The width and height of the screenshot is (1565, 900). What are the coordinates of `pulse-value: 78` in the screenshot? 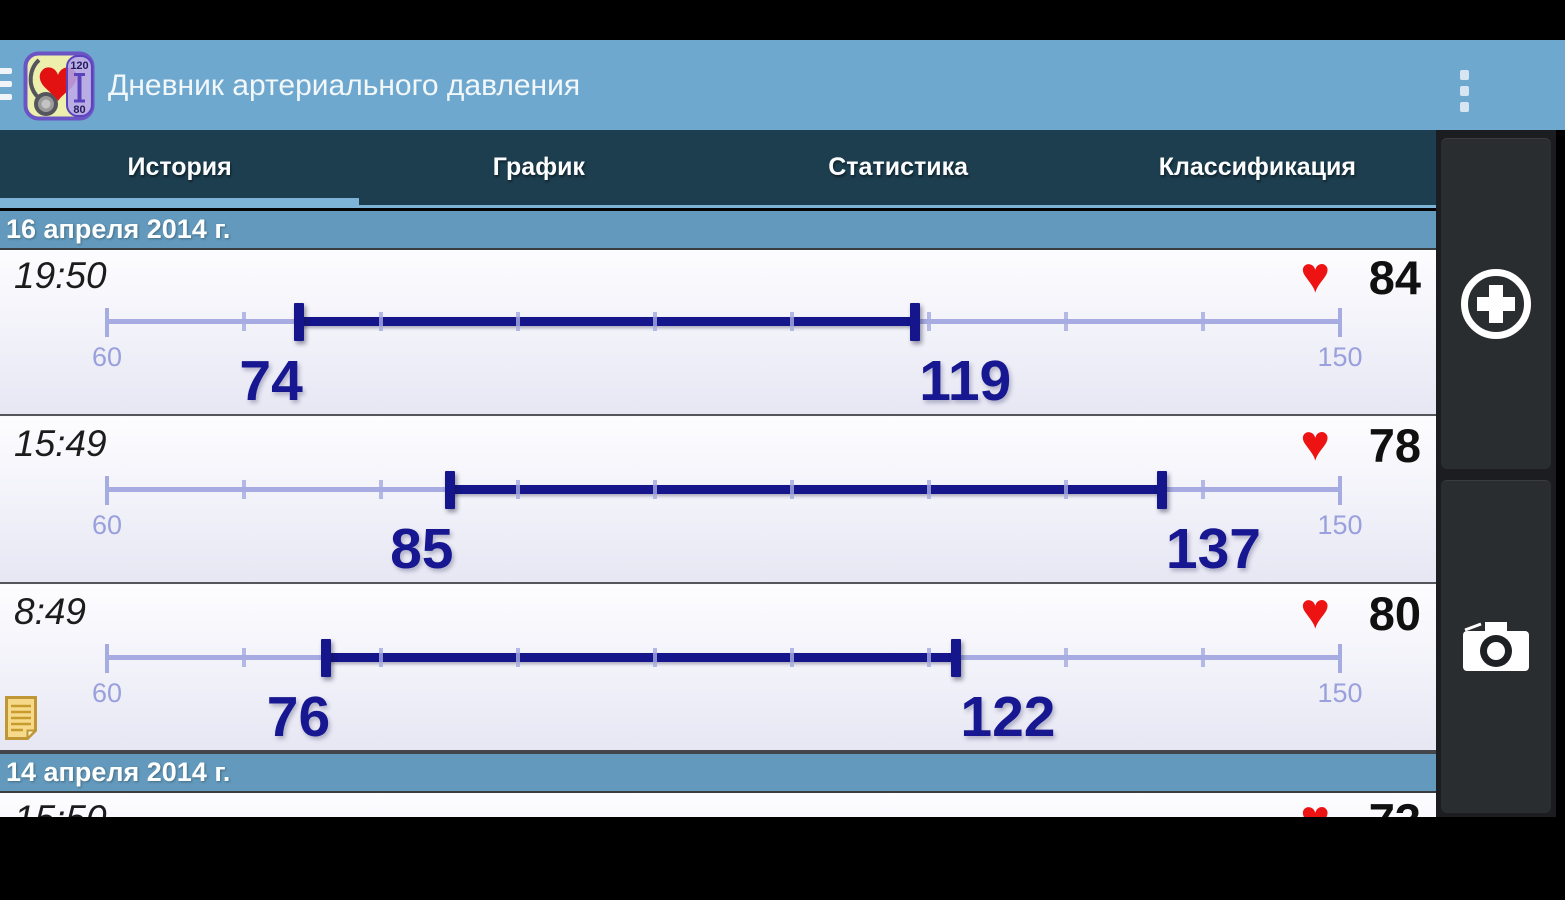 It's located at (1394, 445).